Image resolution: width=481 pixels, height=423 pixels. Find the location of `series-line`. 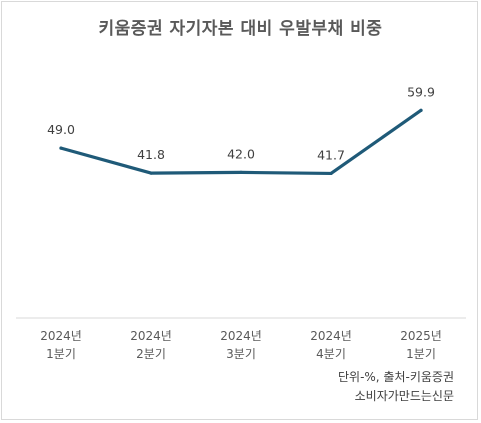

series-line is located at coordinates (241, 142).